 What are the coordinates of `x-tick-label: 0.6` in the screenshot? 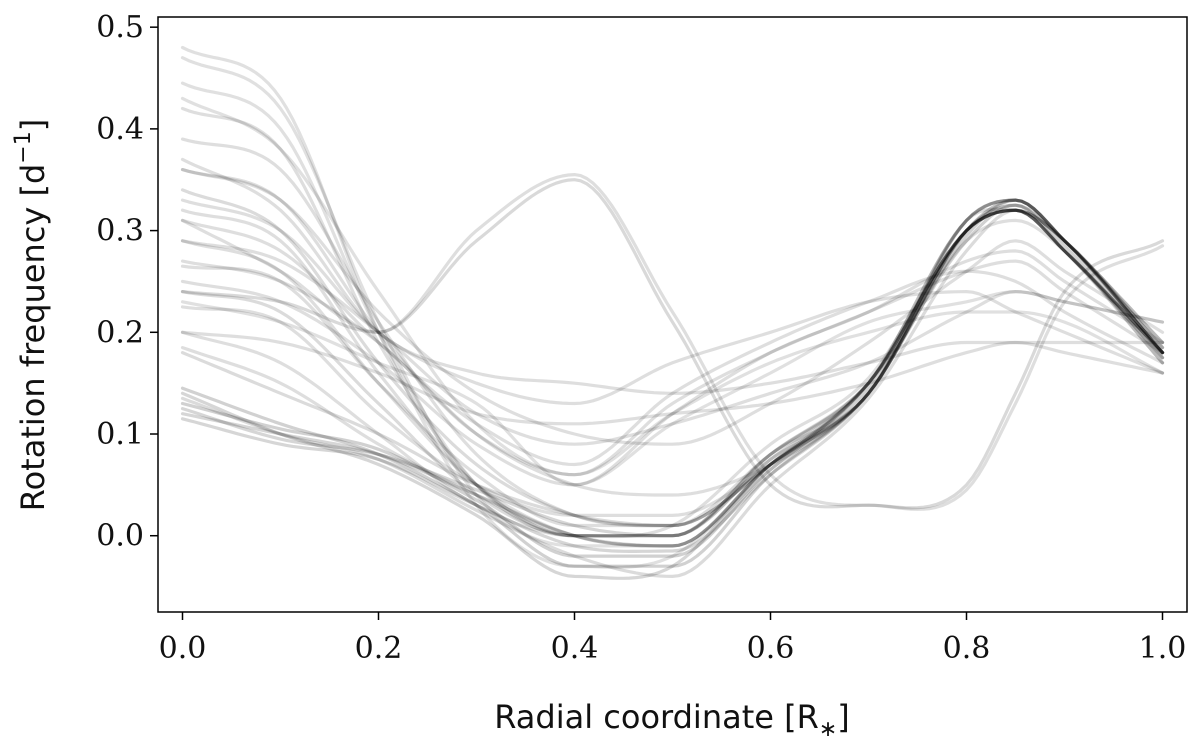 It's located at (771, 648).